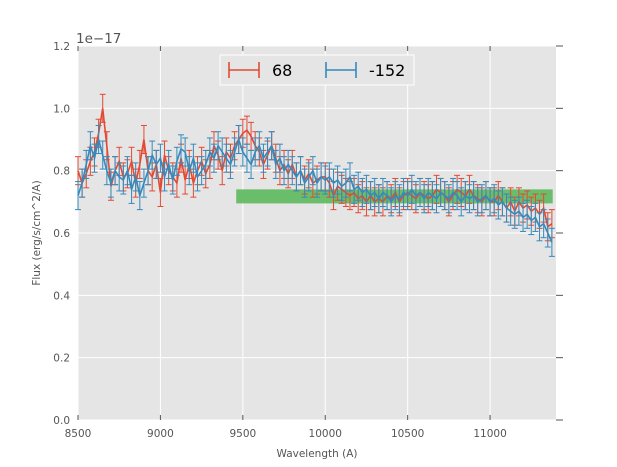 This screenshot has height=467, width=617. I want to click on y-tick-label: 0.0, so click(61, 421).